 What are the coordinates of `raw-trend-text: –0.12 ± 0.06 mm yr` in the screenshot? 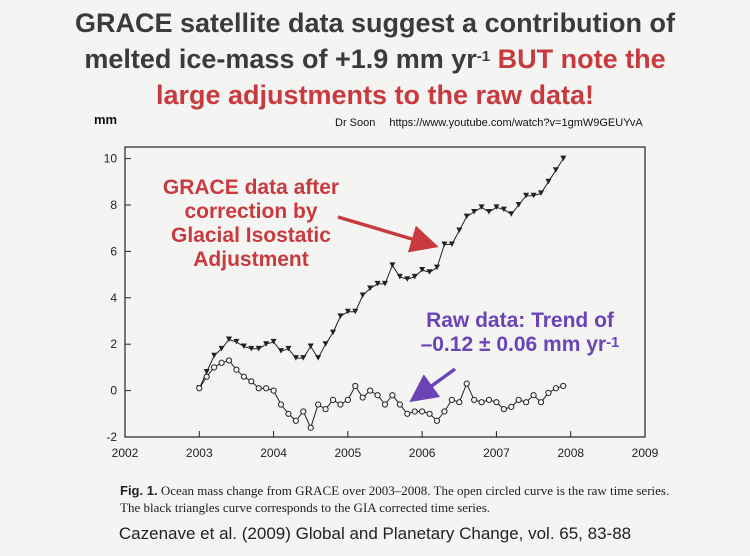 It's located at (513, 344).